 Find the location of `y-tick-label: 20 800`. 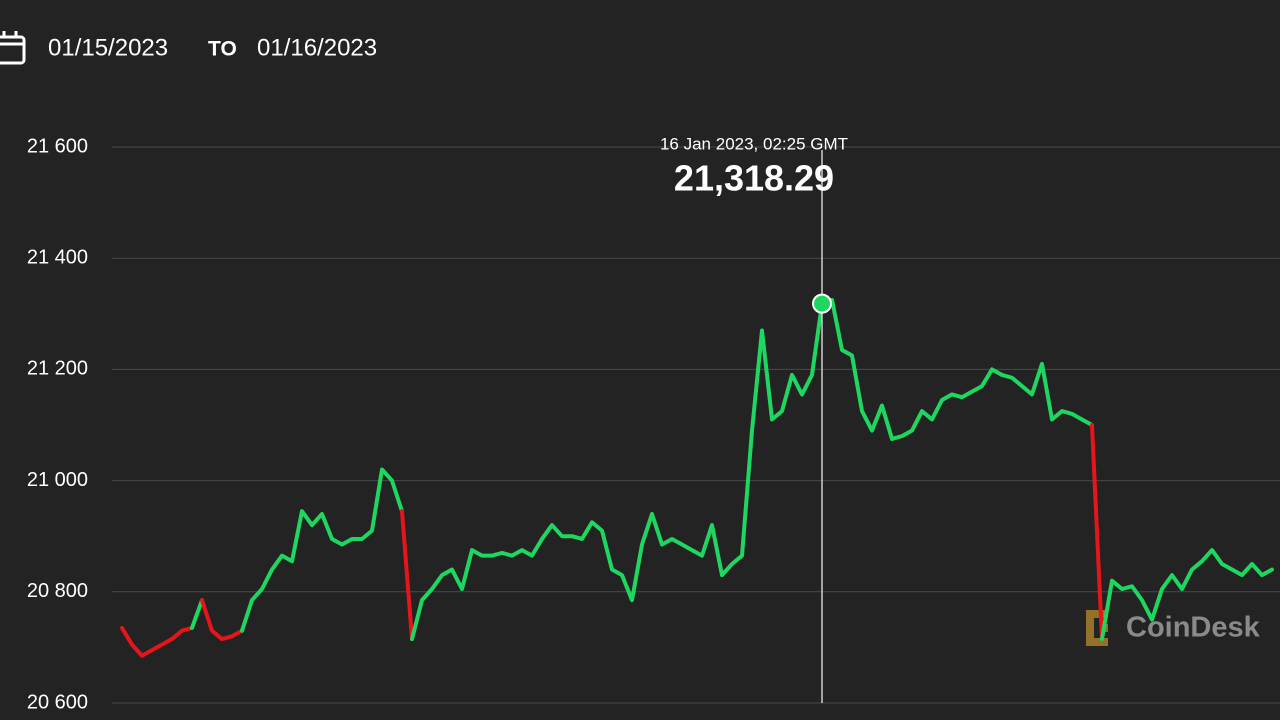

y-tick-label: 20 800 is located at coordinates (57, 591).